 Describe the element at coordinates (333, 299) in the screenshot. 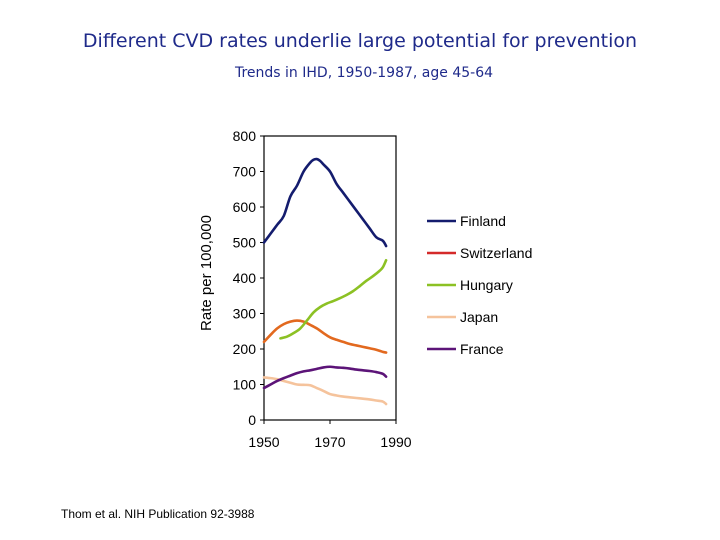

I see `series-line-hungary` at that location.